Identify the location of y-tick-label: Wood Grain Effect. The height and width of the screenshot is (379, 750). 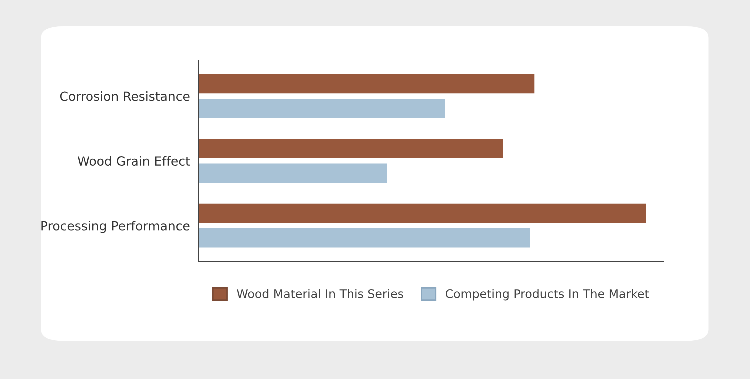
(134, 161).